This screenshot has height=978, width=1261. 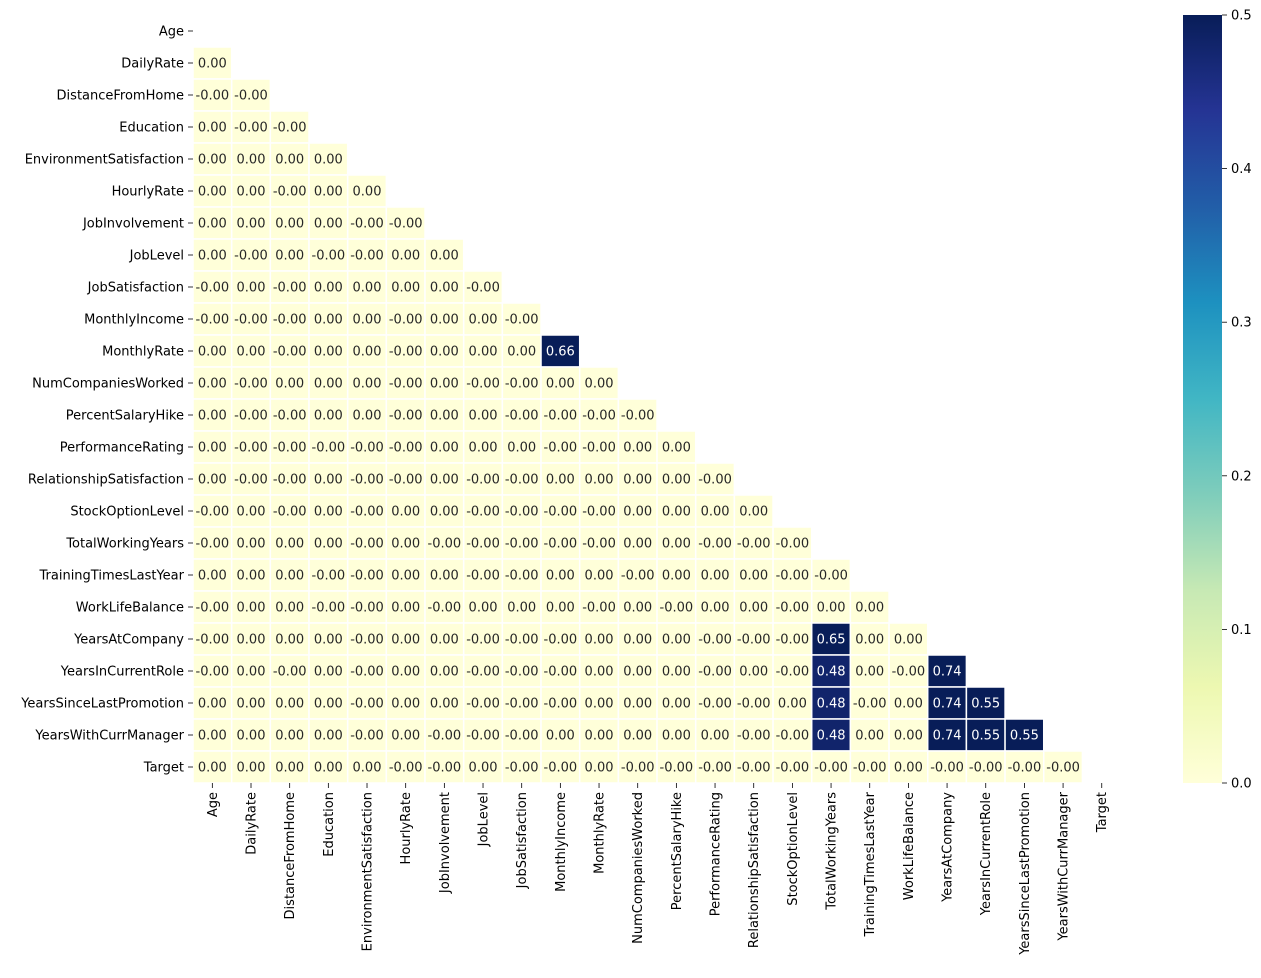 I want to click on x-tick-label: PerformanceRating, so click(x=716, y=854).